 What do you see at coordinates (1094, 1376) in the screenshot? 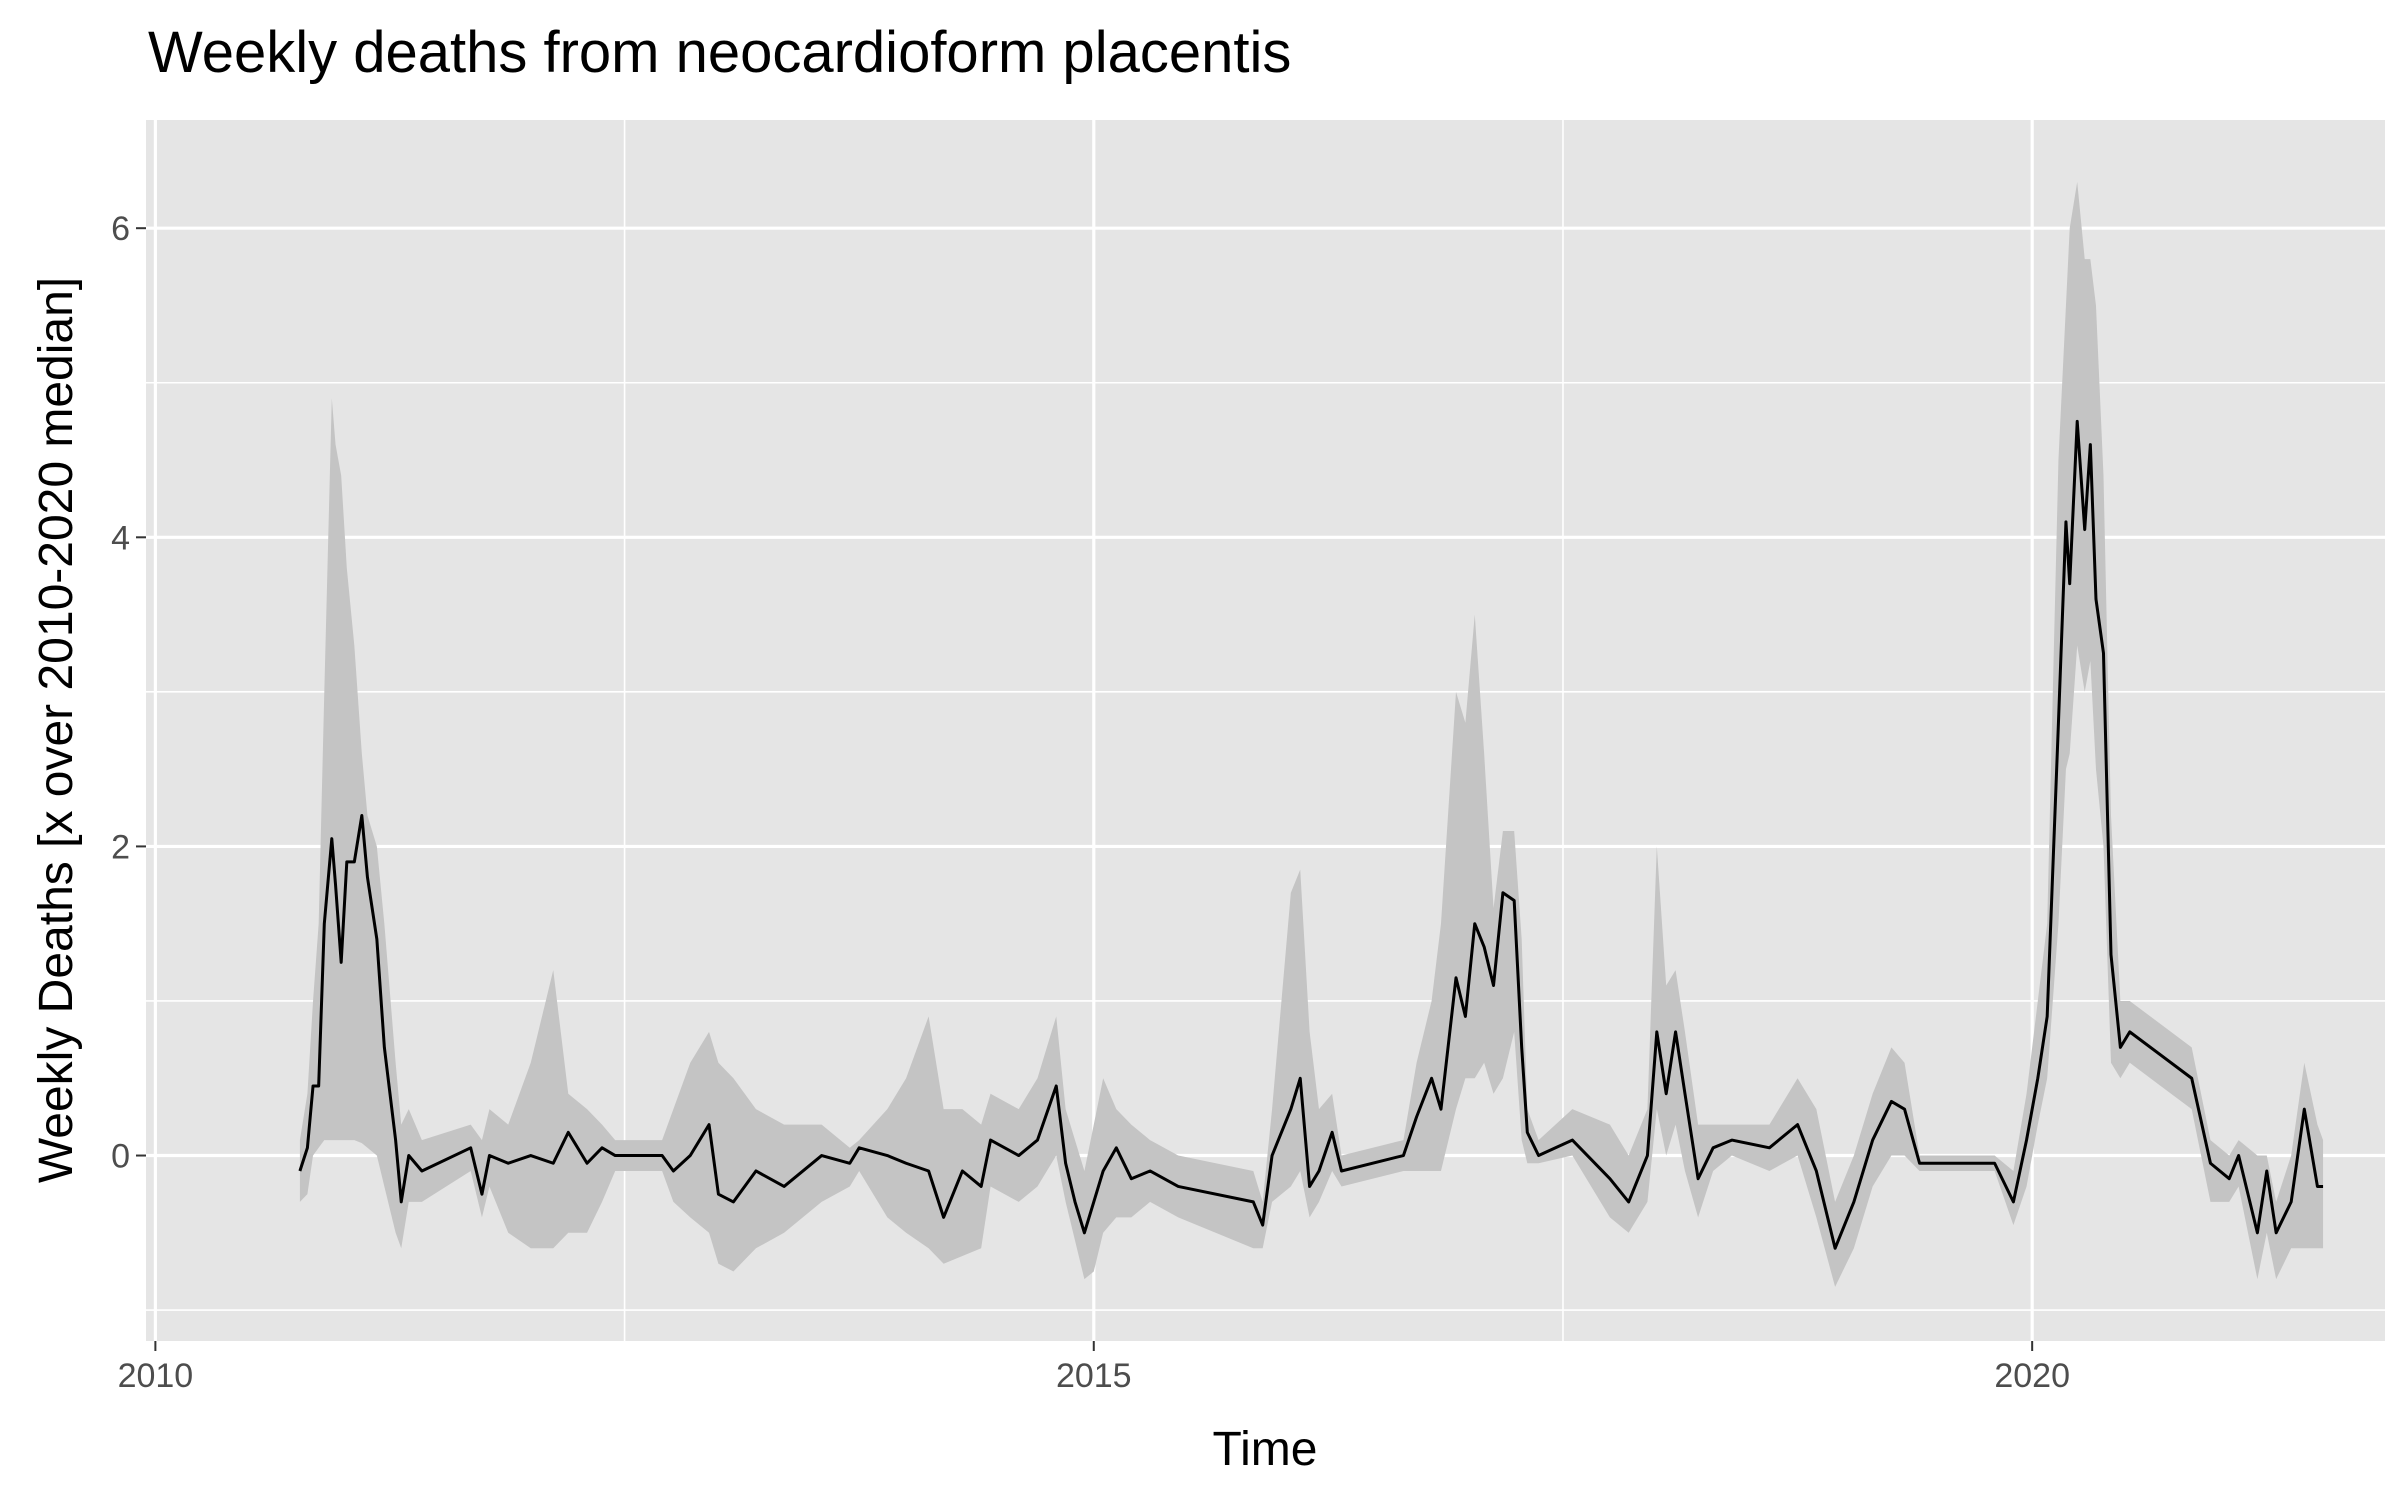
I see `x-tick-label: 2015` at bounding box center [1094, 1376].